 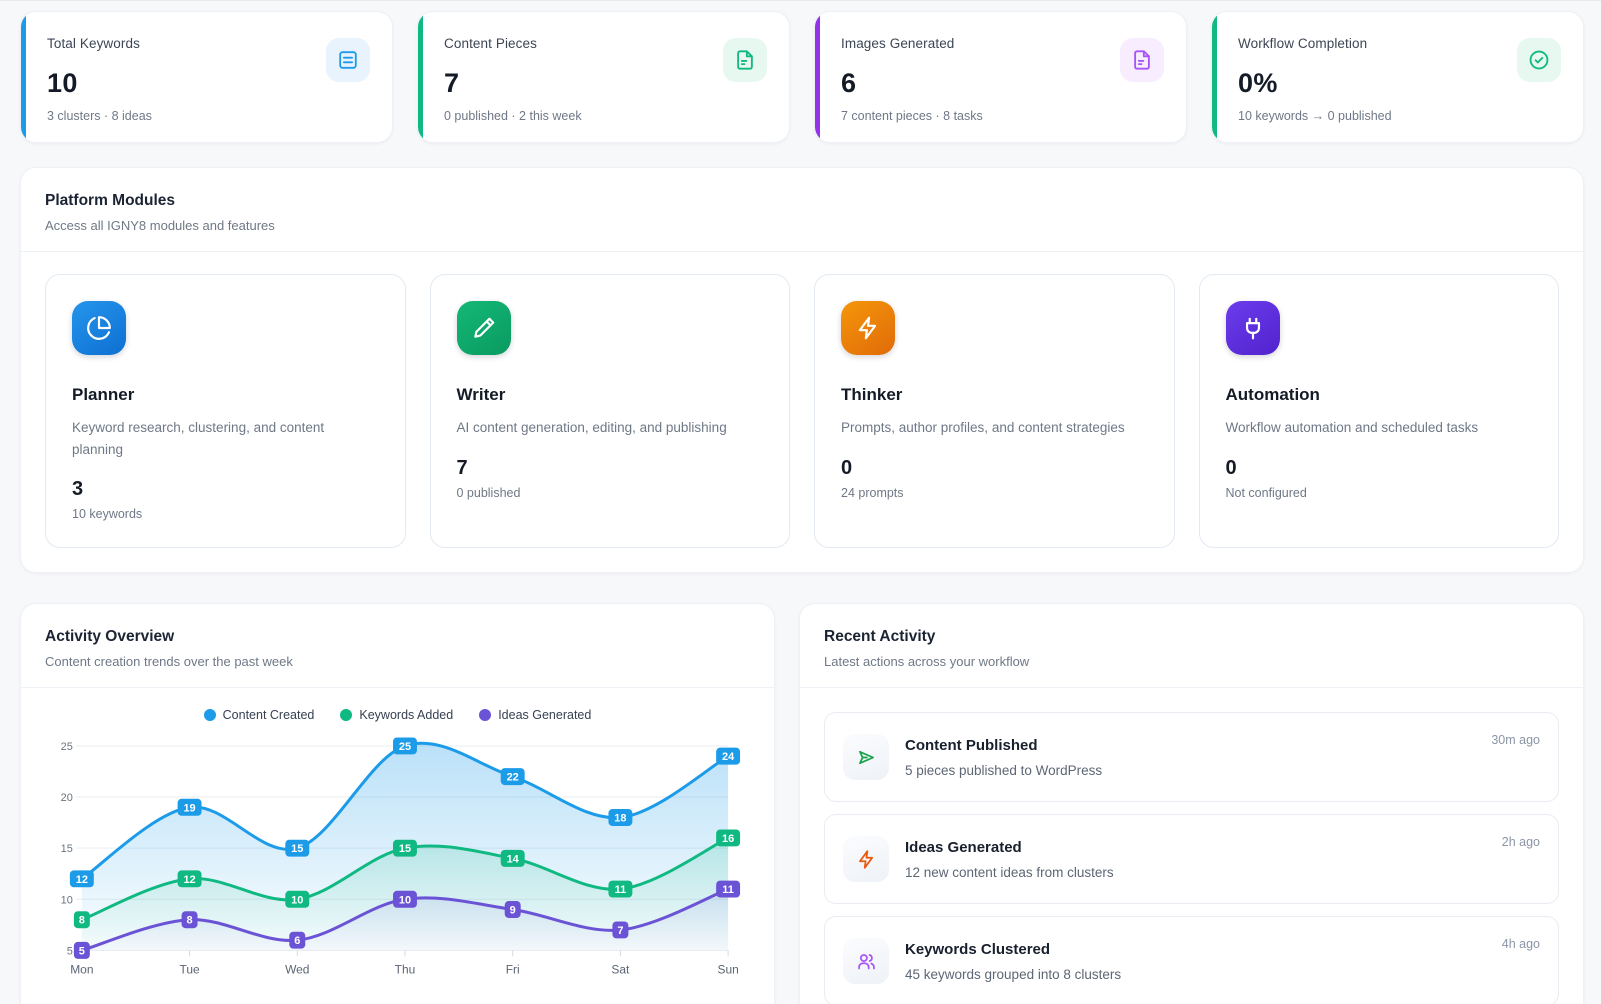 I want to click on legend-item: Content Created, so click(x=259, y=715).